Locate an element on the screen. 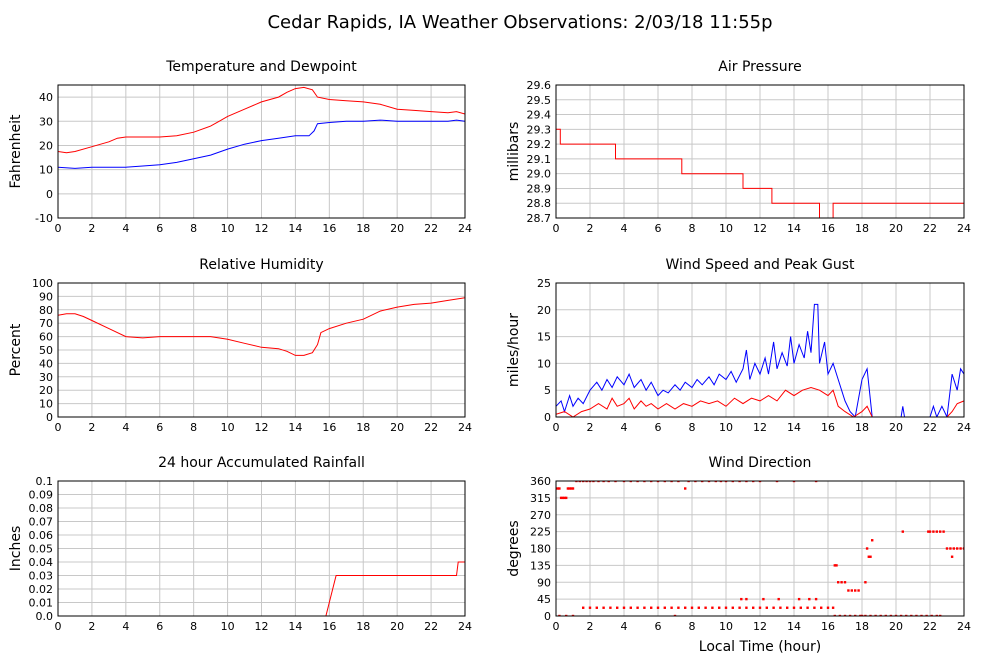 The image size is (1000, 660). x-tick-label: 0 is located at coordinates (556, 228).